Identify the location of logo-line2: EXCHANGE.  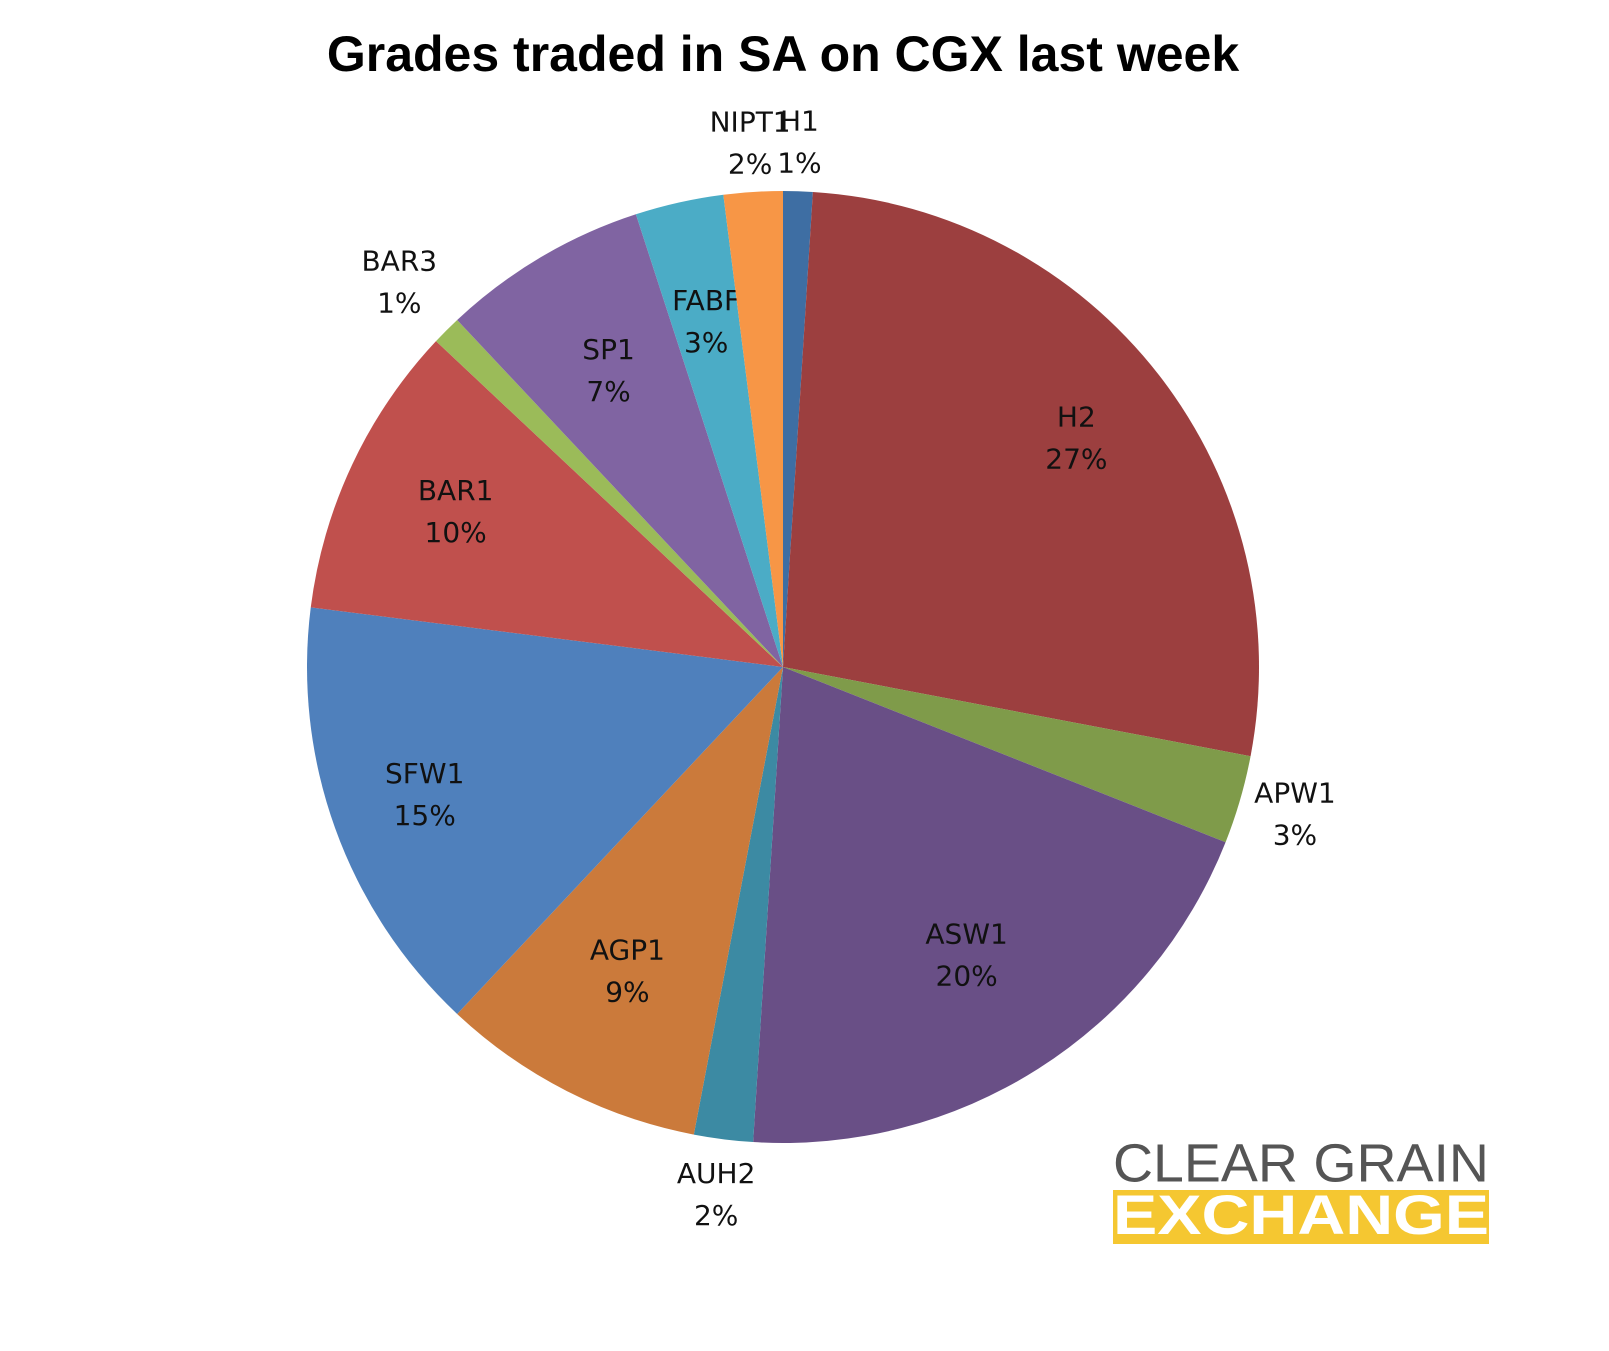
(1301, 1214).